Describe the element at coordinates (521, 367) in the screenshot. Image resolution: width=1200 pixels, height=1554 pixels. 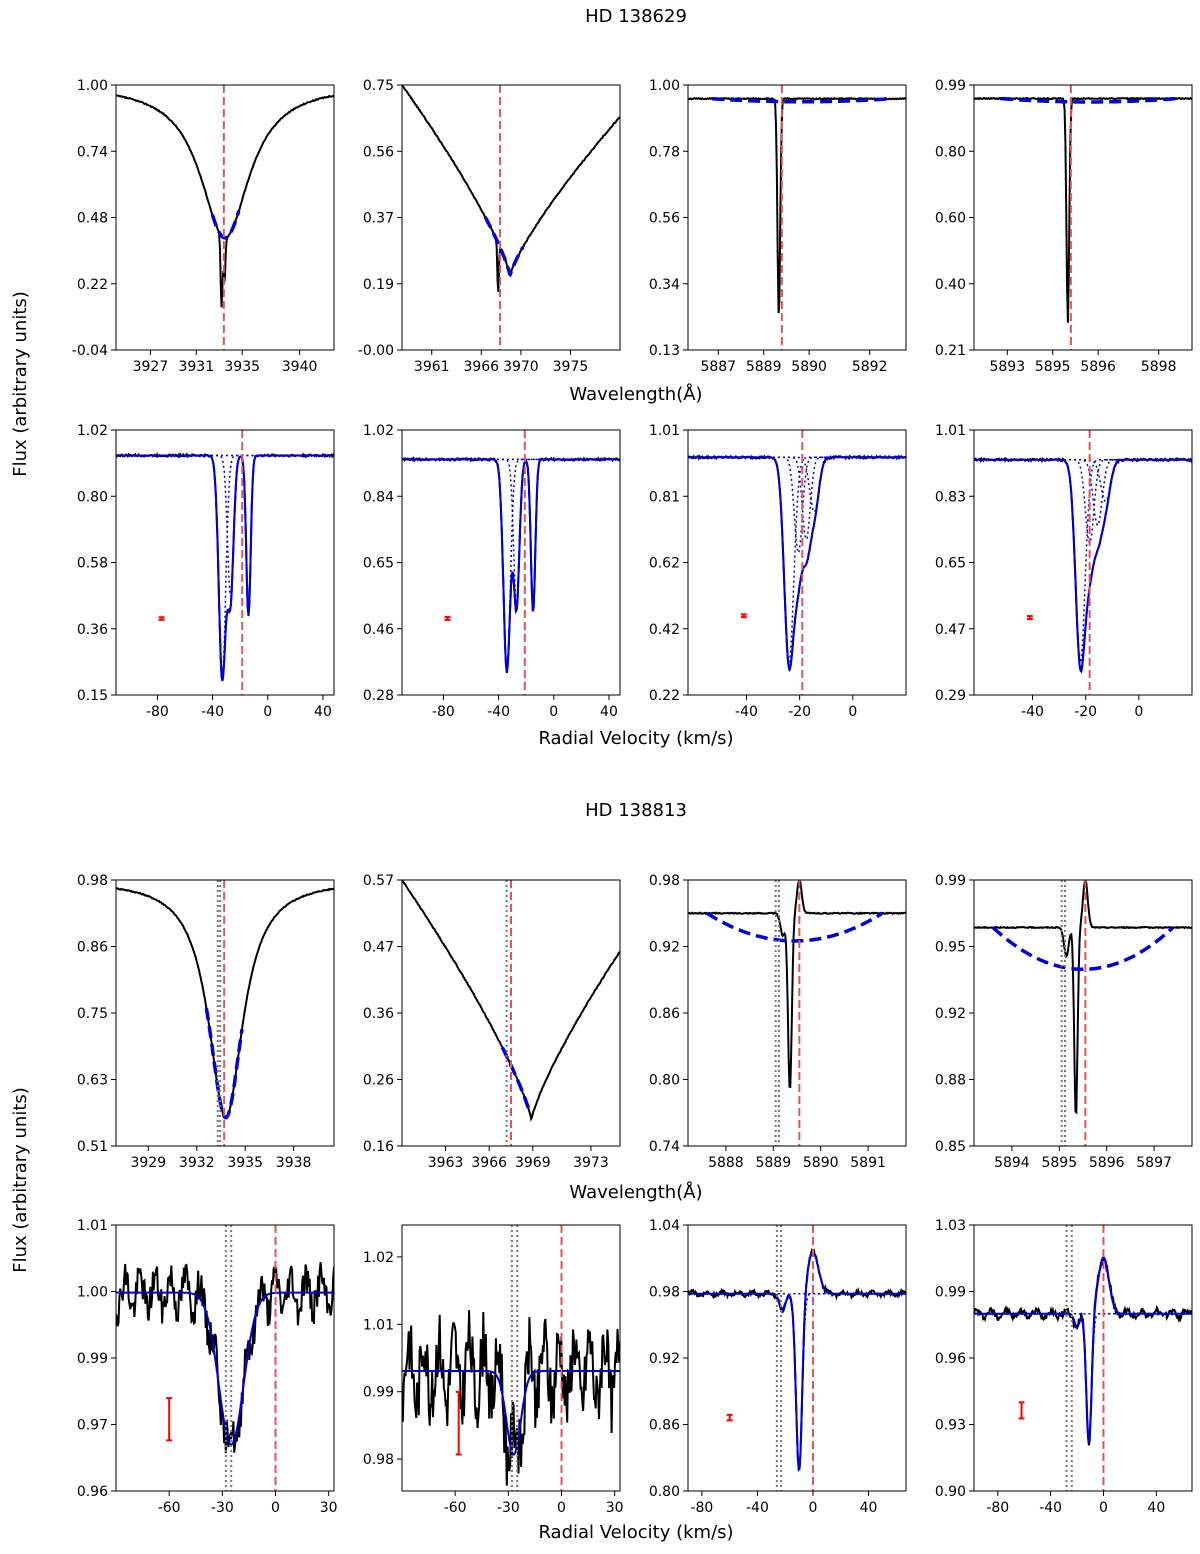
I see `x-tick-label: 3970` at that location.